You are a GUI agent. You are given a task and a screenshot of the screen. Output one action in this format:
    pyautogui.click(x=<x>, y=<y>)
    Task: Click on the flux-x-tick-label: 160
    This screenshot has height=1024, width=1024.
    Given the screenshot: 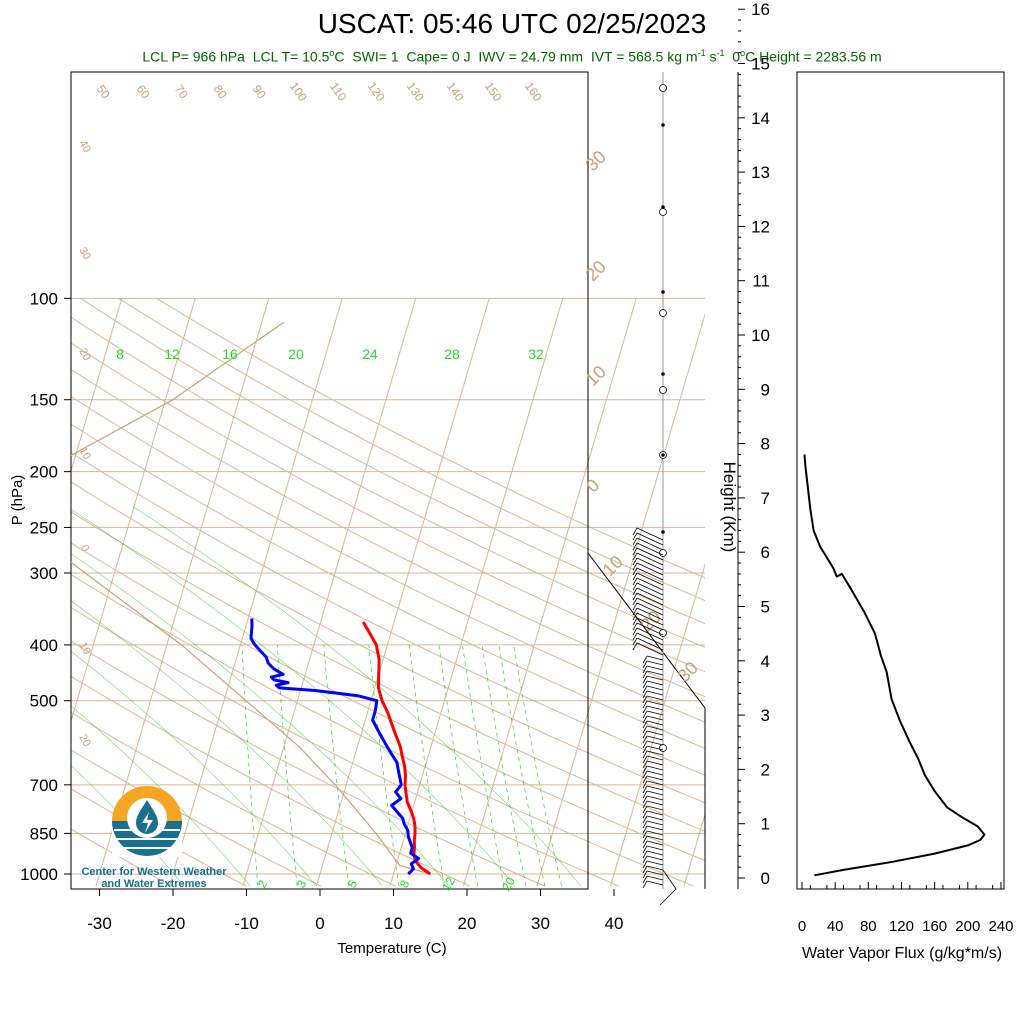 What is the action you would take?
    pyautogui.click(x=934, y=926)
    